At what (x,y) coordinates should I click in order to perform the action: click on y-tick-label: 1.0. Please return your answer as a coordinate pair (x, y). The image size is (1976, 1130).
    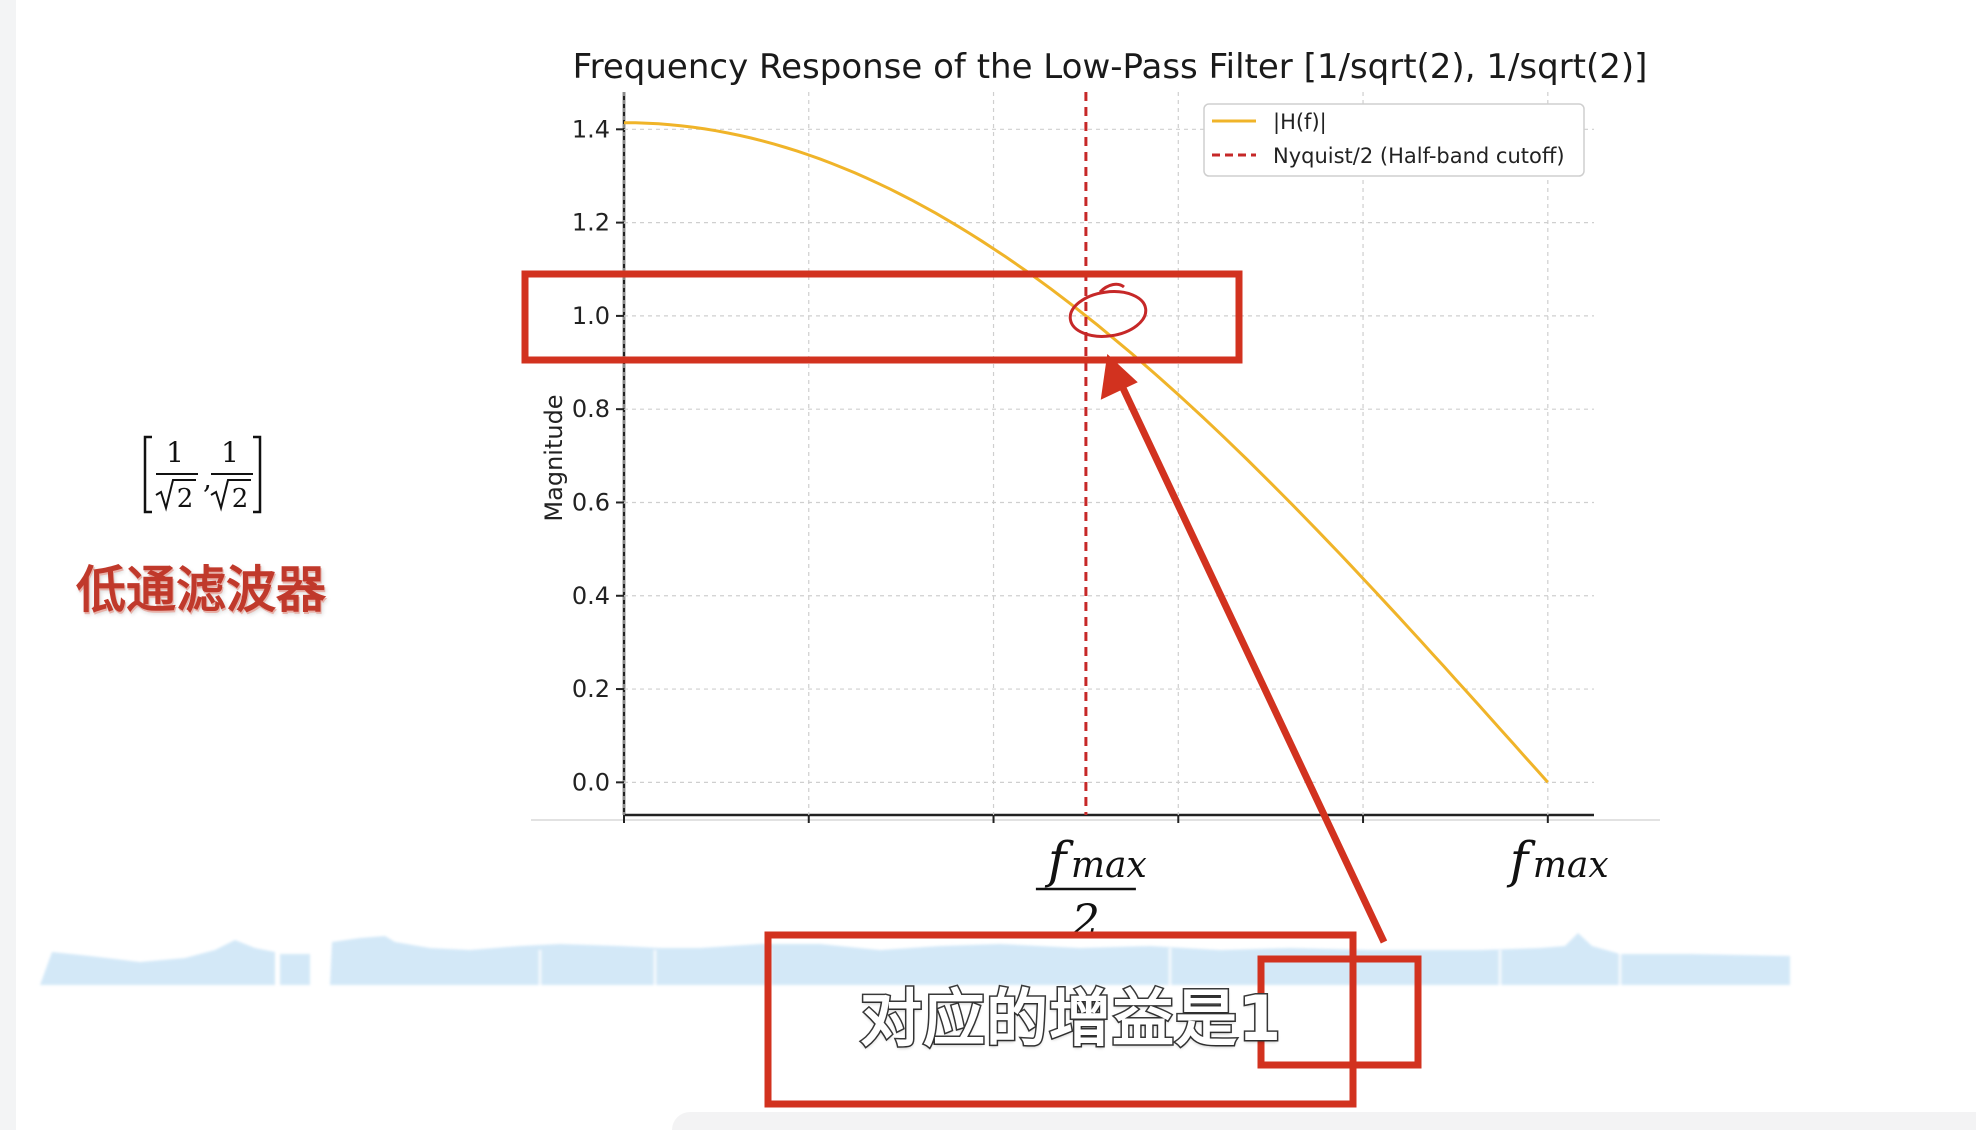
    Looking at the image, I should click on (591, 316).